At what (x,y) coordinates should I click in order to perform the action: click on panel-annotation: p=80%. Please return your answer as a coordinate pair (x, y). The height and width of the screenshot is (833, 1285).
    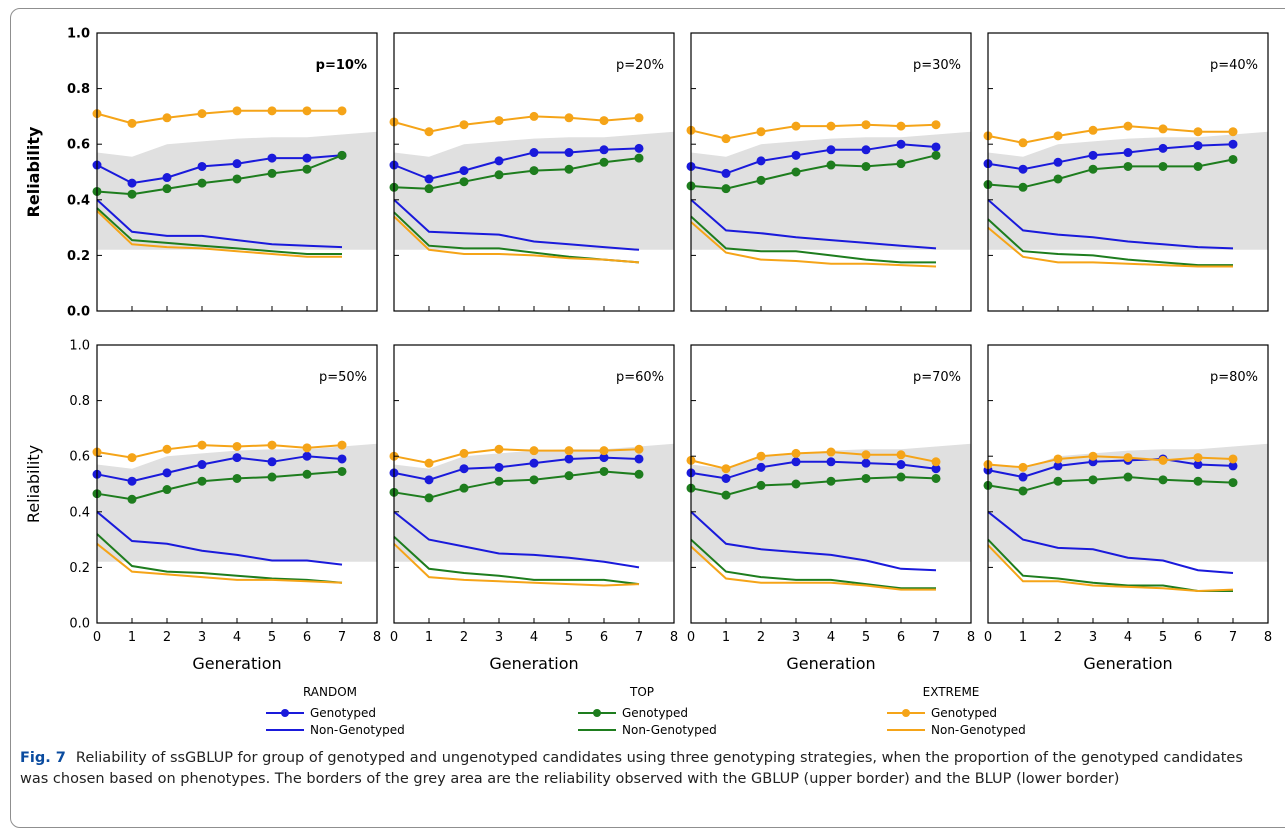
    Looking at the image, I should click on (1234, 377).